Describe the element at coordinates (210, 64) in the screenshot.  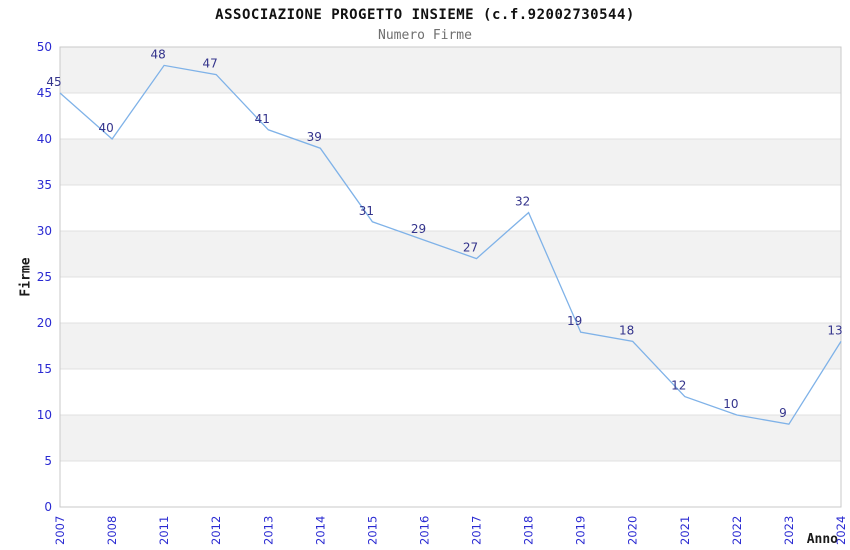
I see `point-label: 47` at that location.